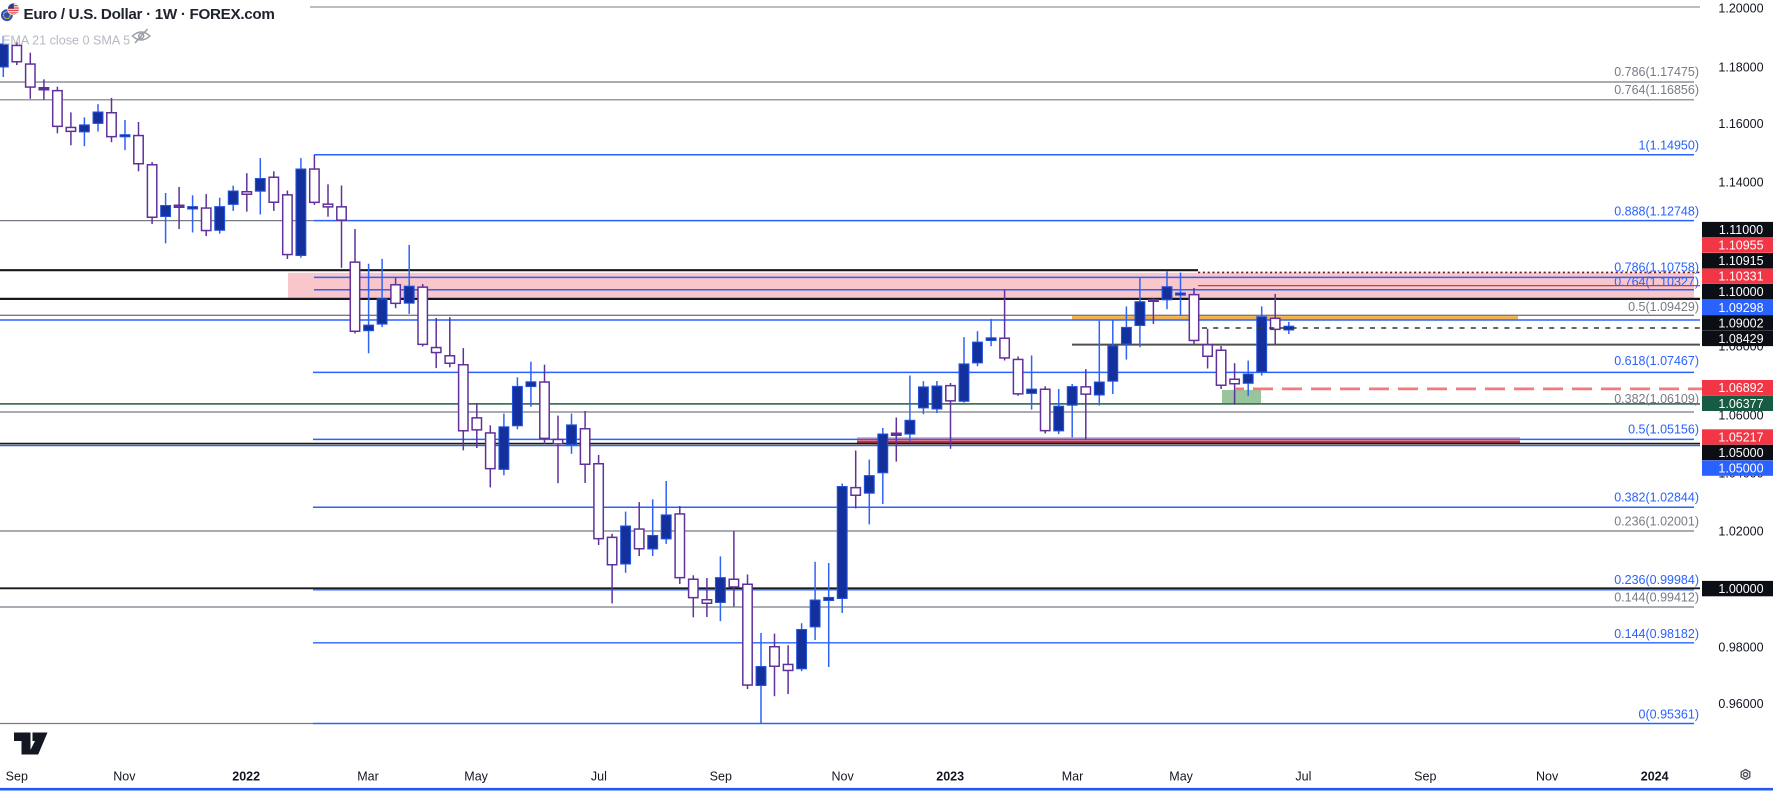 The height and width of the screenshot is (796, 1773). I want to click on svg-text:Euro / U.S. Dollar · 1W · FORE: Euro / U.S. Dollar · 1W · FOREX.com, so click(149, 14).